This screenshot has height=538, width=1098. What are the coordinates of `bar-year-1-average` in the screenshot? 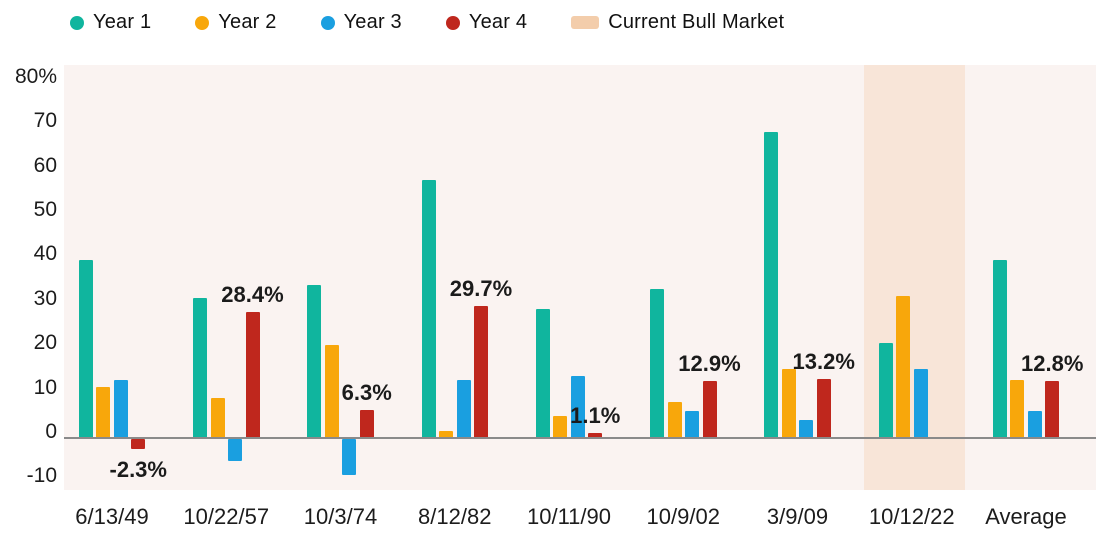 It's located at (999, 349).